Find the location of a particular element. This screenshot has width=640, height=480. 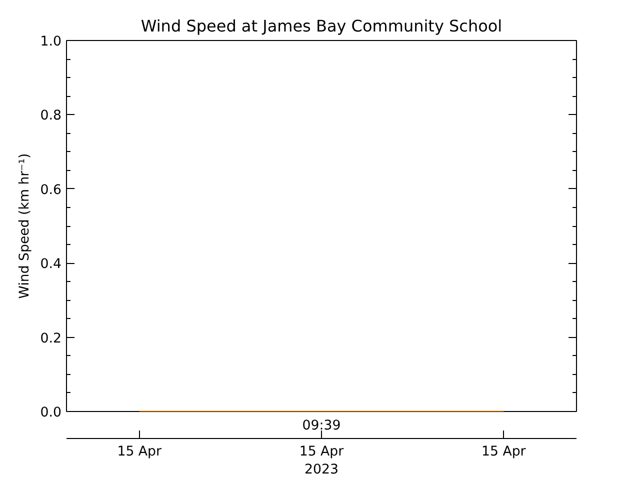

y-tick-label: 0.8 is located at coordinates (51, 116).